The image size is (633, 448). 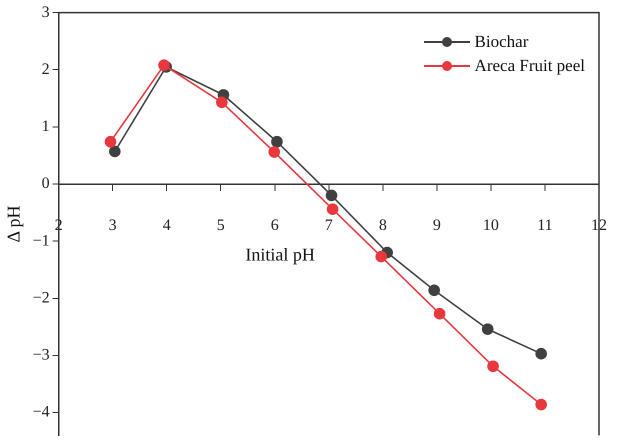 What do you see at coordinates (41, 412) in the screenshot?
I see `y-tick-label: −4` at bounding box center [41, 412].